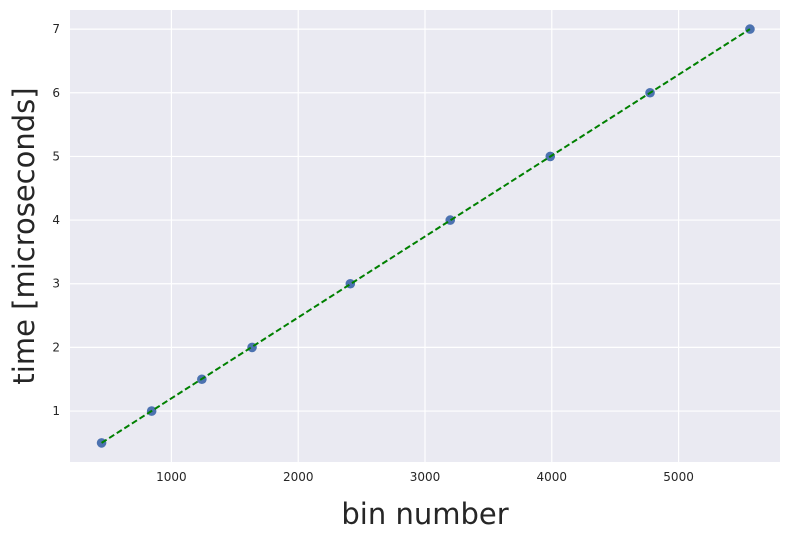 This screenshot has width=790, height=540. What do you see at coordinates (56, 347) in the screenshot?
I see `y-tick-label: 2` at bounding box center [56, 347].